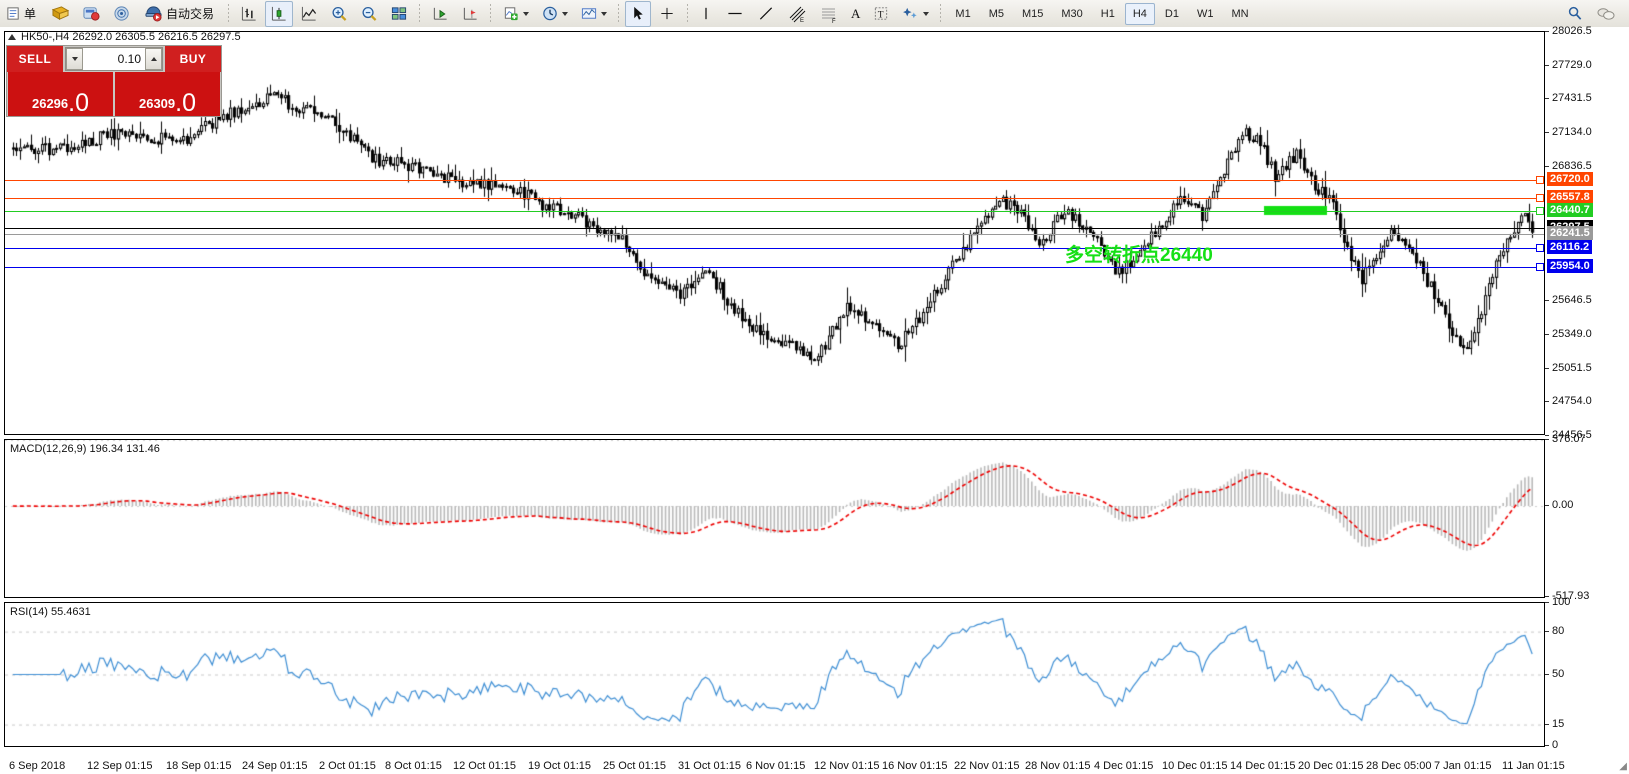  I want to click on buy-price-button: 26309 .0, so click(167, 94).